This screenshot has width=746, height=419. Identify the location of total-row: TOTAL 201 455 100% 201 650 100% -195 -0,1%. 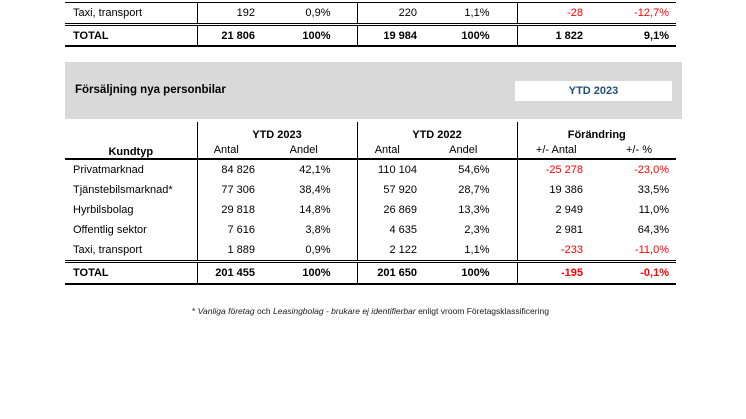
(370, 272).